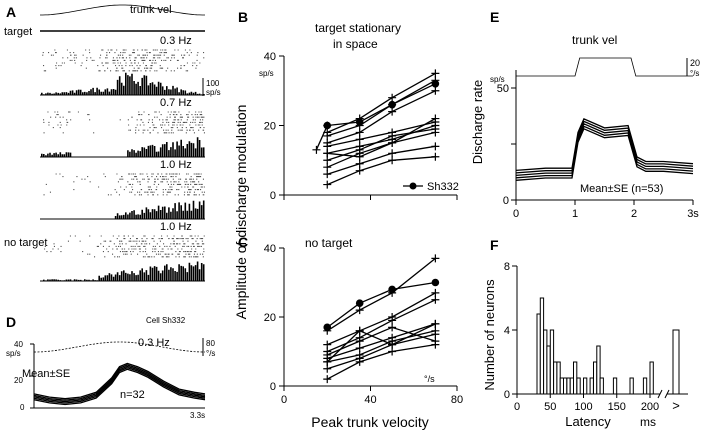  What do you see at coordinates (497, 79) in the screenshot?
I see `panel-e-yunit: sp/s` at bounding box center [497, 79].